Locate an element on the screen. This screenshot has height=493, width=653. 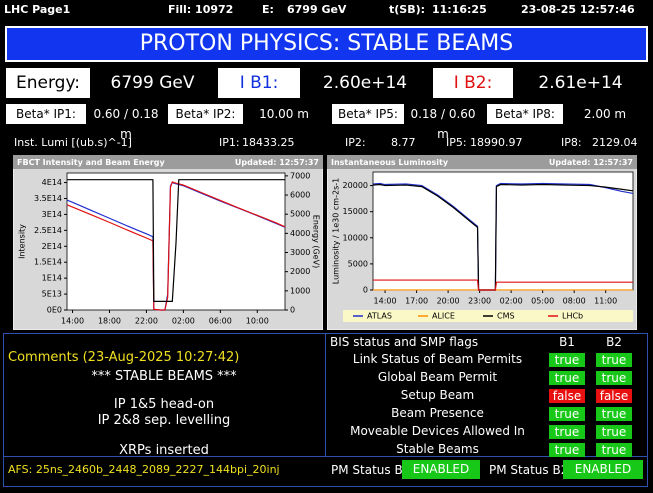
tsb: 11:16:25 is located at coordinates (459, 9).